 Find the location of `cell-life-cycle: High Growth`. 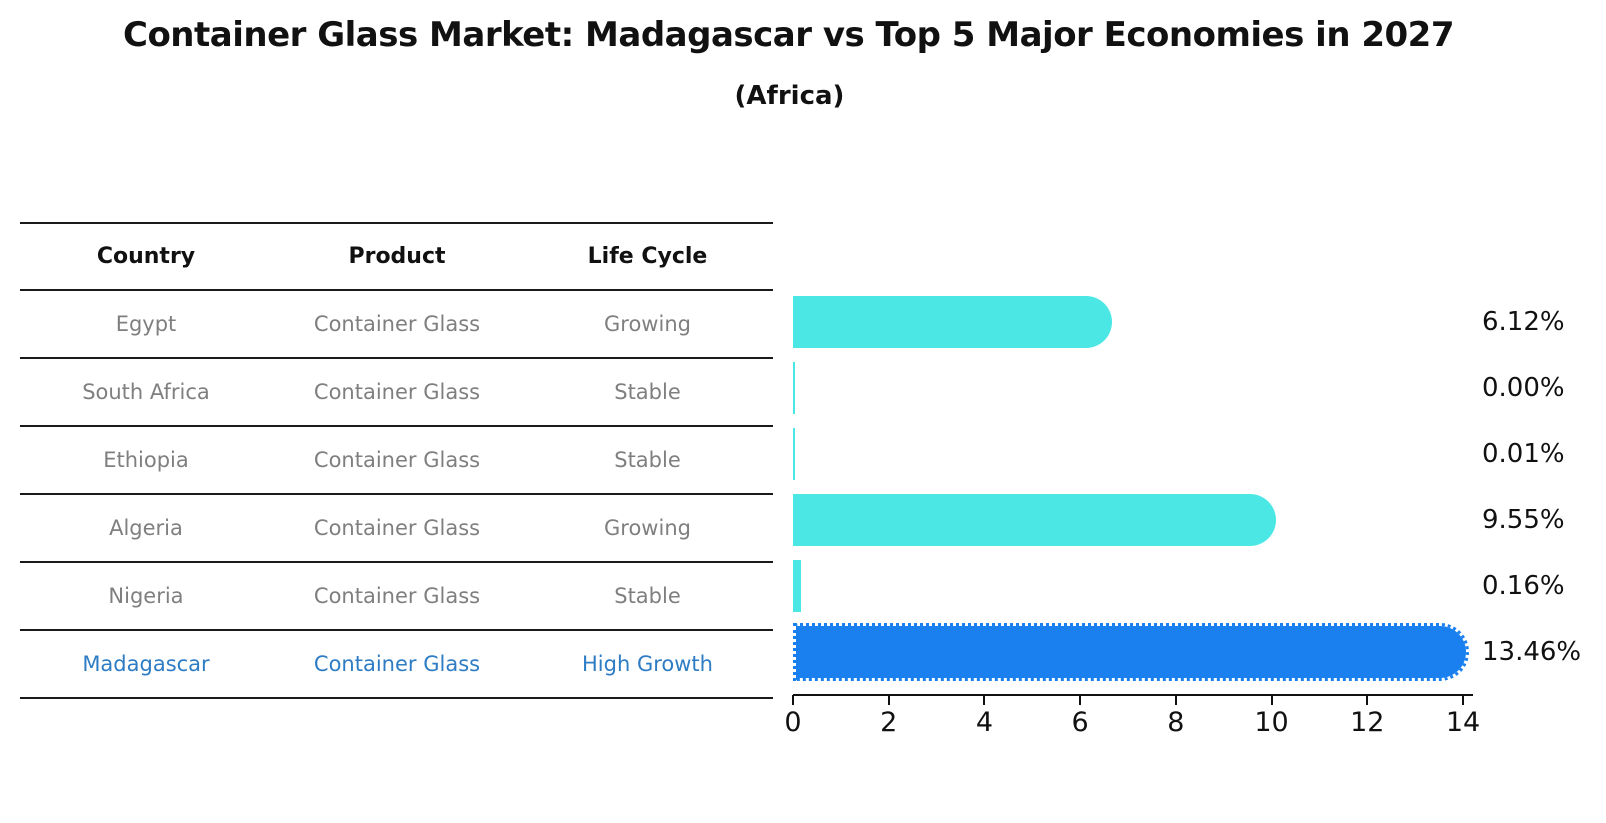

cell-life-cycle: High Growth is located at coordinates (647, 664).